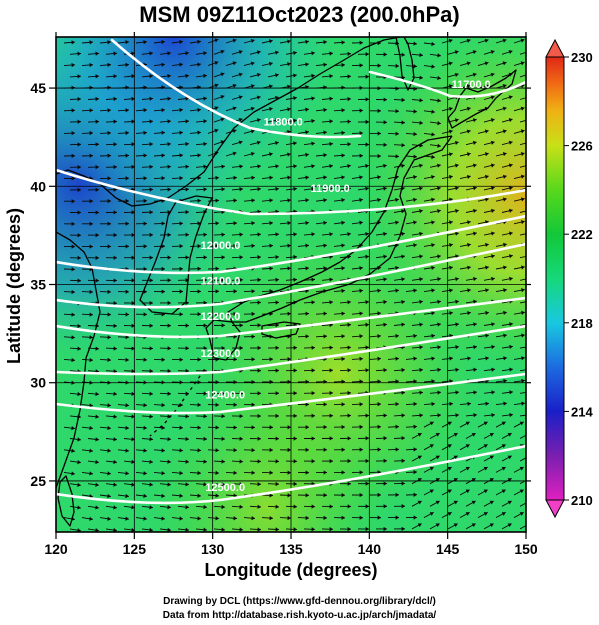 The width and height of the screenshot is (599, 625). I want to click on coastline-china-east, so click(78, 360).